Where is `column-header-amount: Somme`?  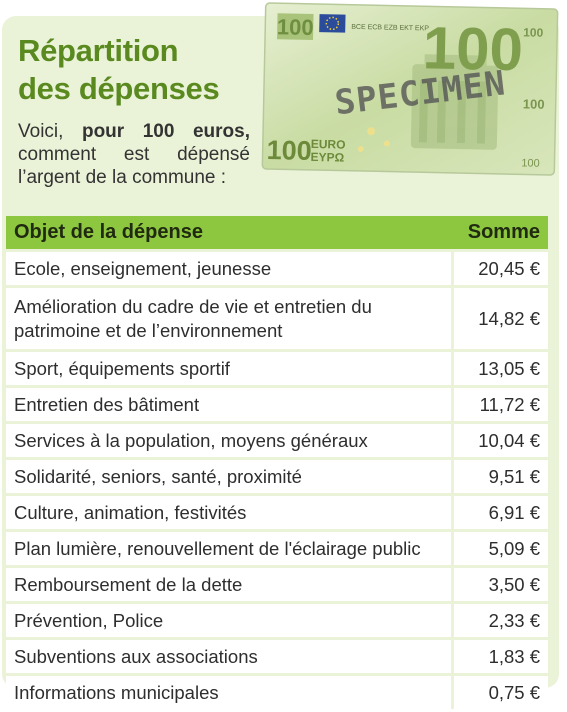 column-header-amount: Somme is located at coordinates (499, 232).